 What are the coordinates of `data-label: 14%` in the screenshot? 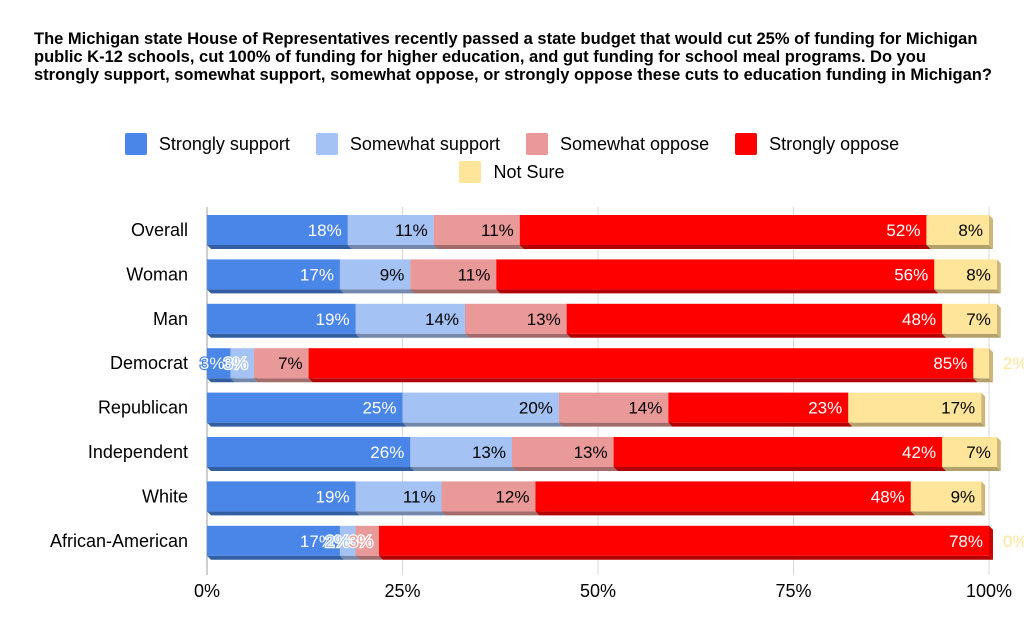 It's located at (645, 408).